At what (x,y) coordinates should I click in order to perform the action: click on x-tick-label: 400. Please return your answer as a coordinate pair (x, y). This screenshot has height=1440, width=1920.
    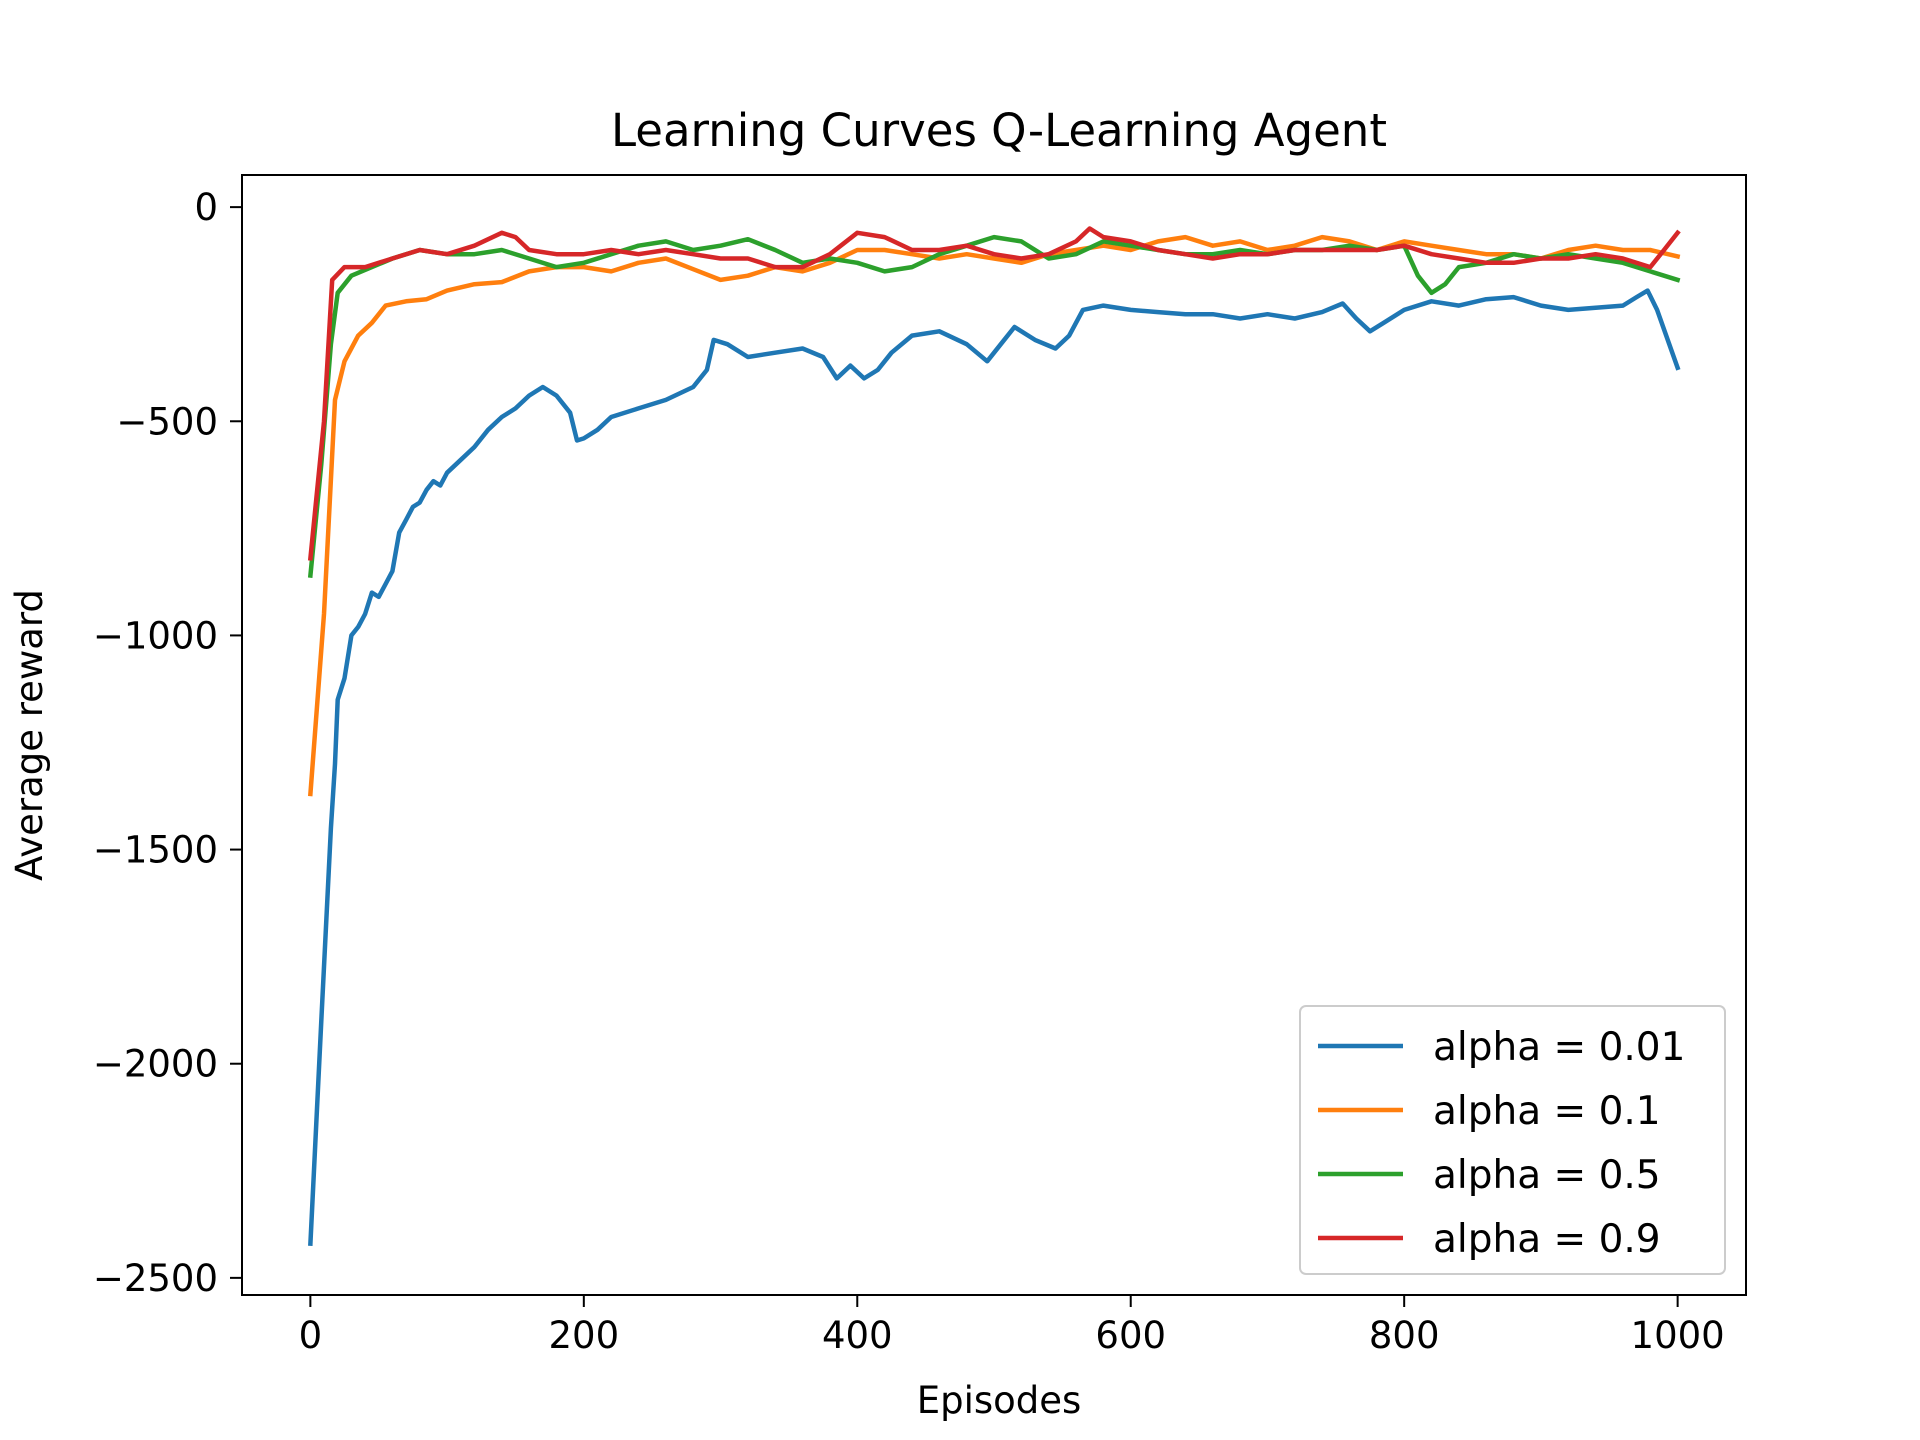
    Looking at the image, I should click on (857, 1335).